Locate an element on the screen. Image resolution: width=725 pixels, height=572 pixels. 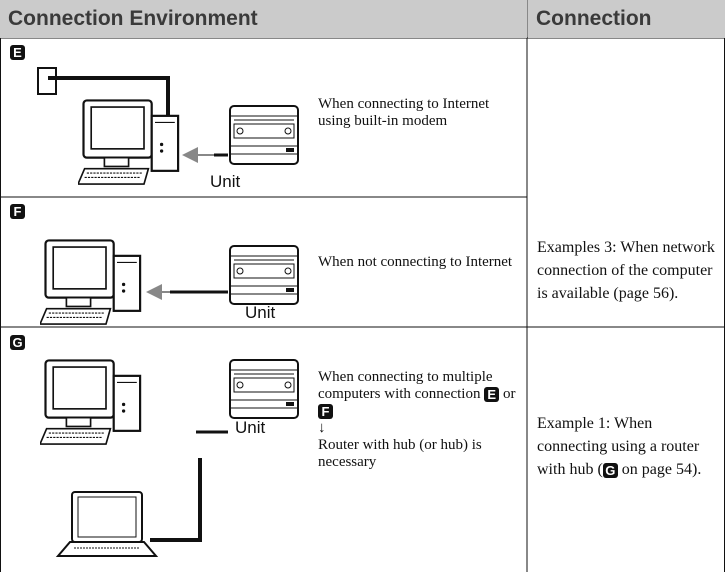
row-marker: G is located at coordinates (17, 342).